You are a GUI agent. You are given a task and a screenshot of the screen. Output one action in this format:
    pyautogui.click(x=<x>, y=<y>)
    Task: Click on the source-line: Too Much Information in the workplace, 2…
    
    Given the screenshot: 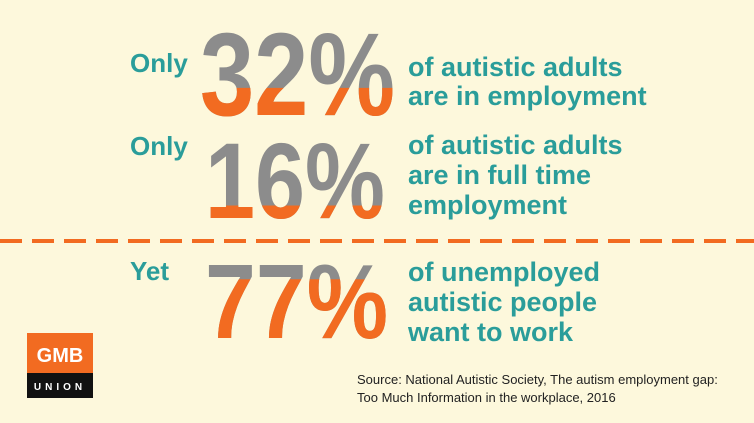 What is the action you would take?
    pyautogui.click(x=486, y=397)
    